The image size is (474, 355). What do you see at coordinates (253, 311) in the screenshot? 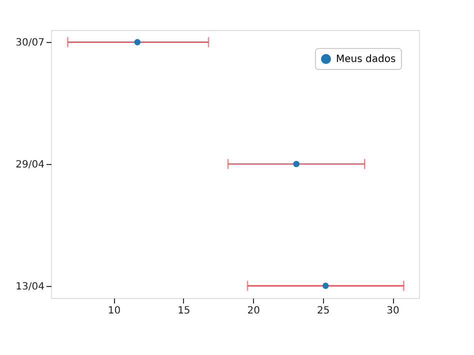
I see `x-tick-label: 20` at bounding box center [253, 311].